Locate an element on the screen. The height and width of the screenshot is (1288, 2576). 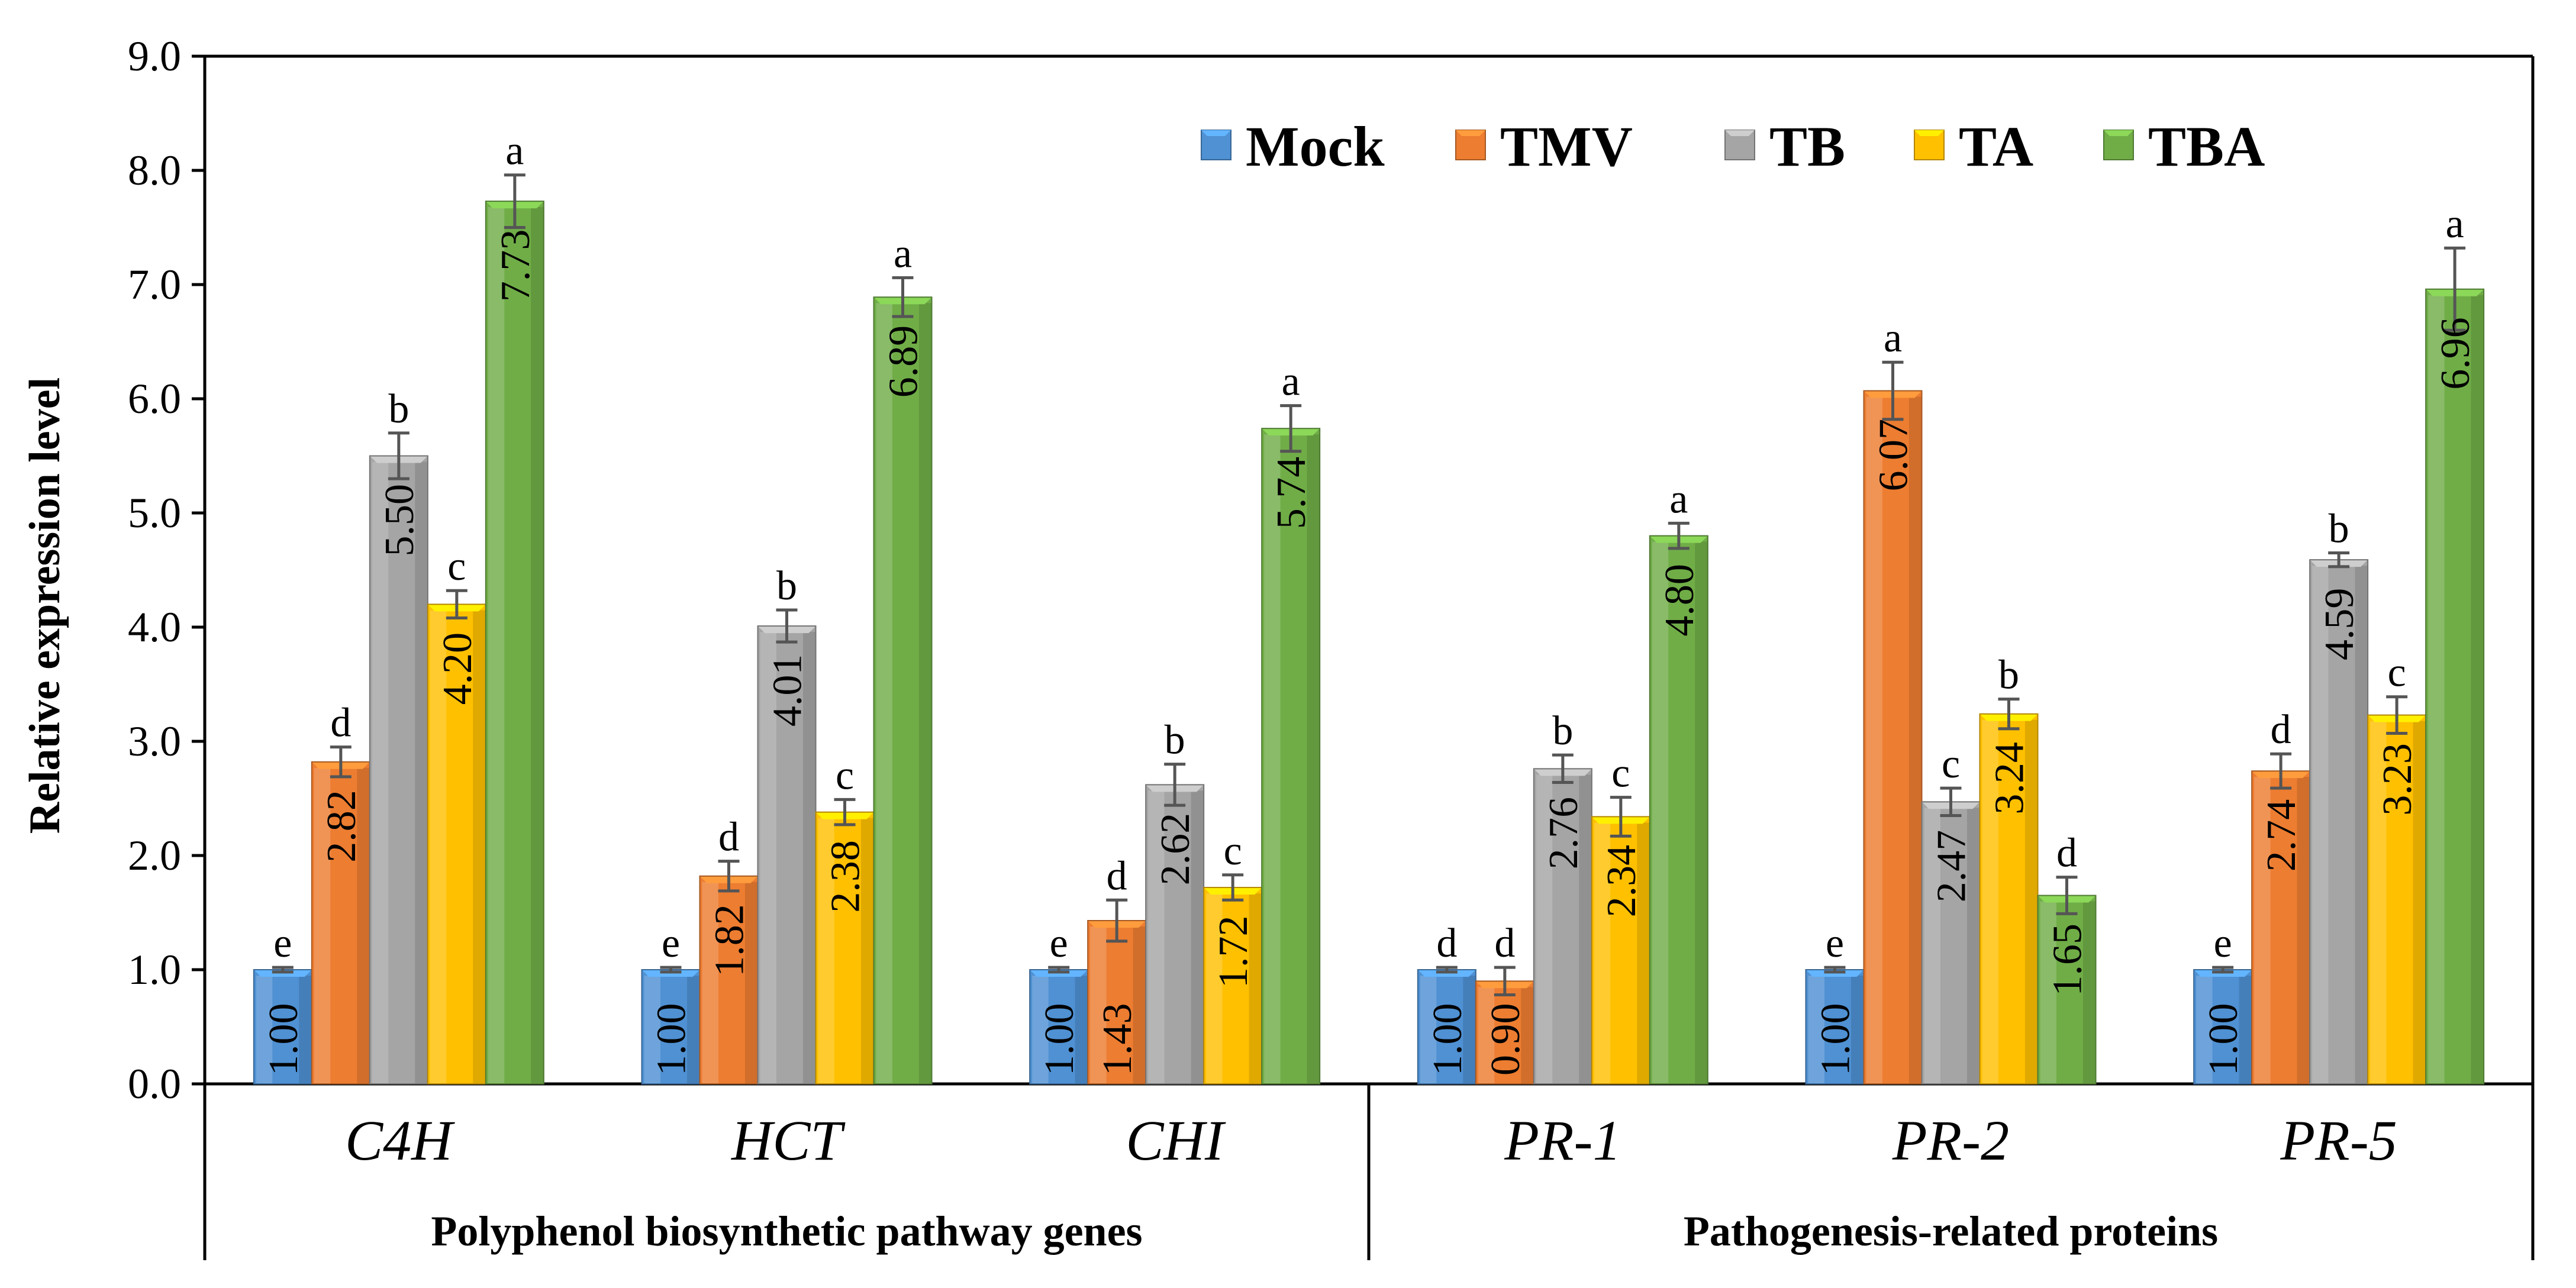
bar-tba-chi: a 5.74 is located at coordinates (1291, 721).